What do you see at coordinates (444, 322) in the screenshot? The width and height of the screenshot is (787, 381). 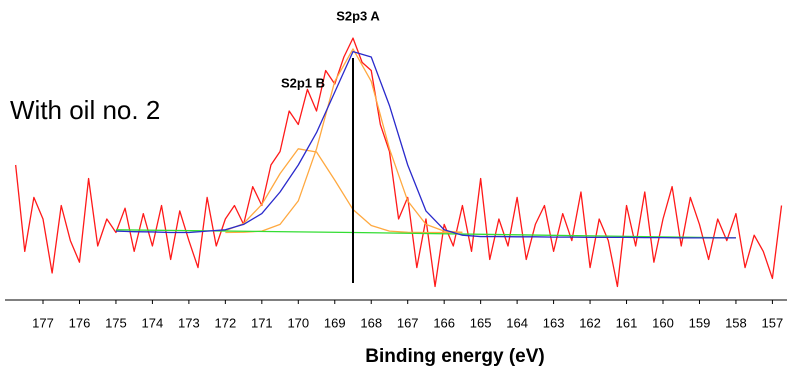 I see `x-tick-label: 166` at bounding box center [444, 322].